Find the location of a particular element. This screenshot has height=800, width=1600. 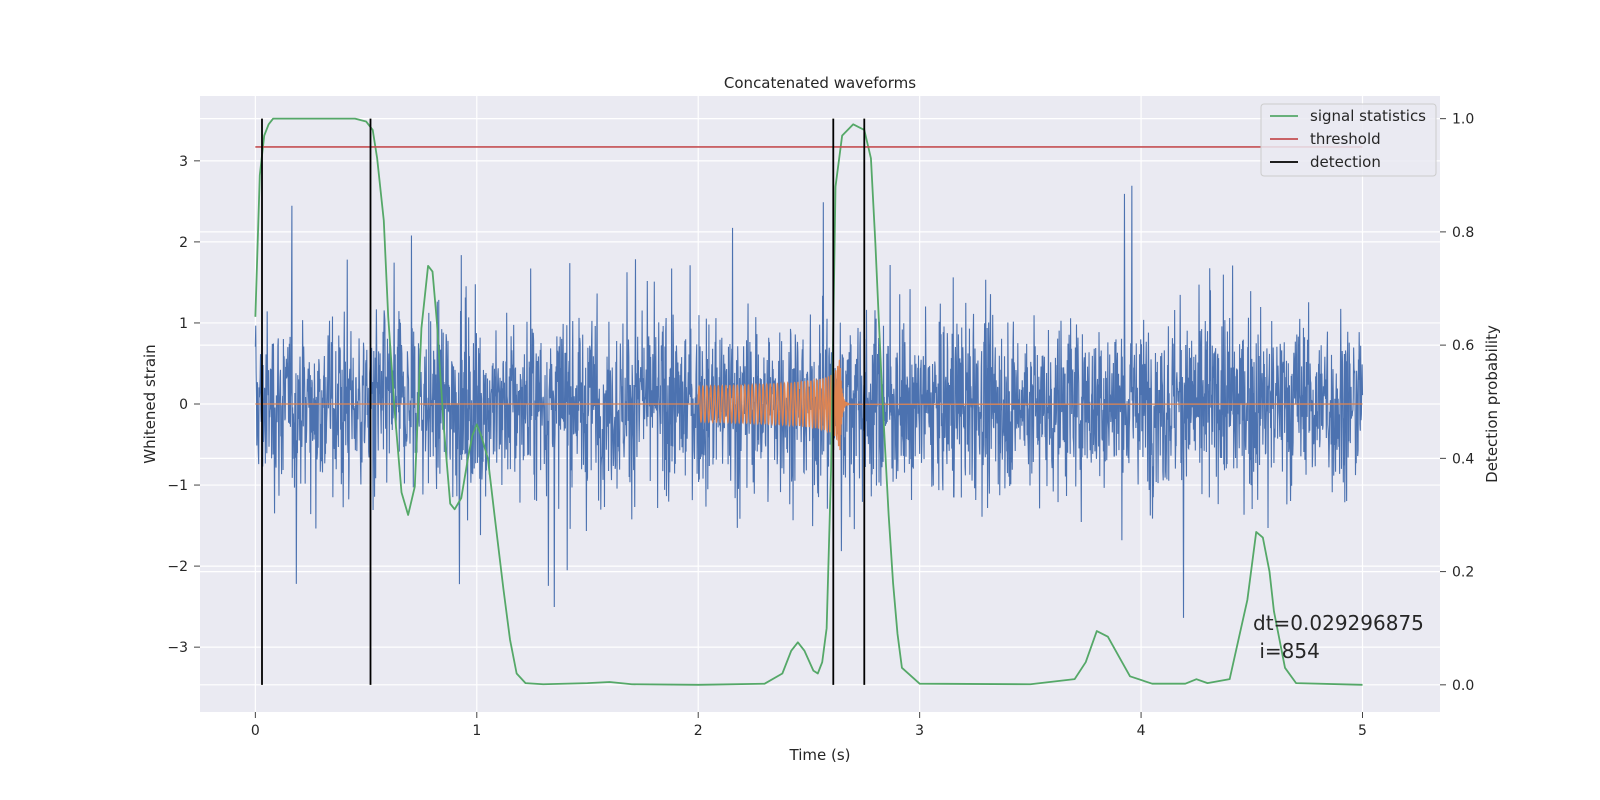

annotation-line-2: i=854 is located at coordinates (1286, 651).